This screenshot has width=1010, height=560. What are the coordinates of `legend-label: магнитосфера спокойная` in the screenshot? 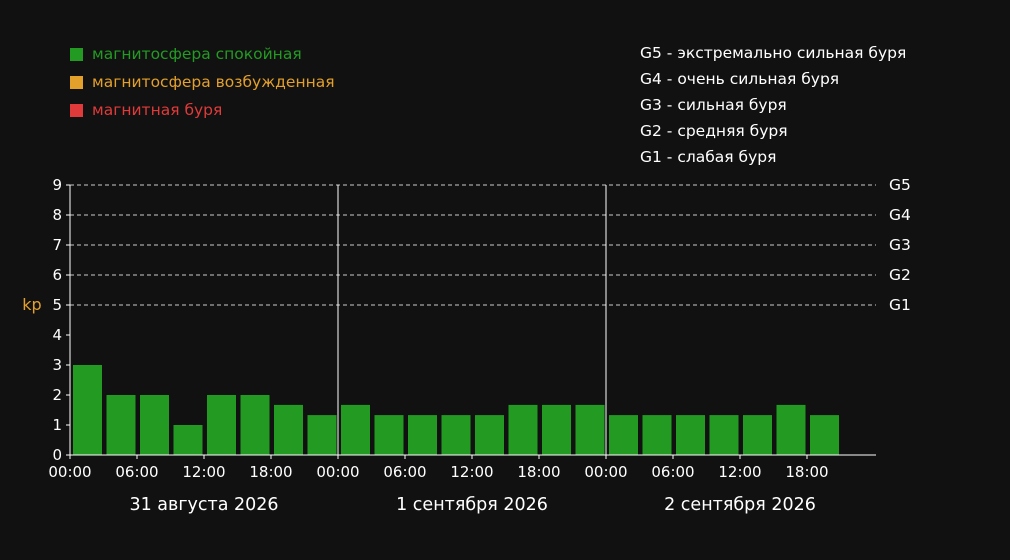 It's located at (197, 54).